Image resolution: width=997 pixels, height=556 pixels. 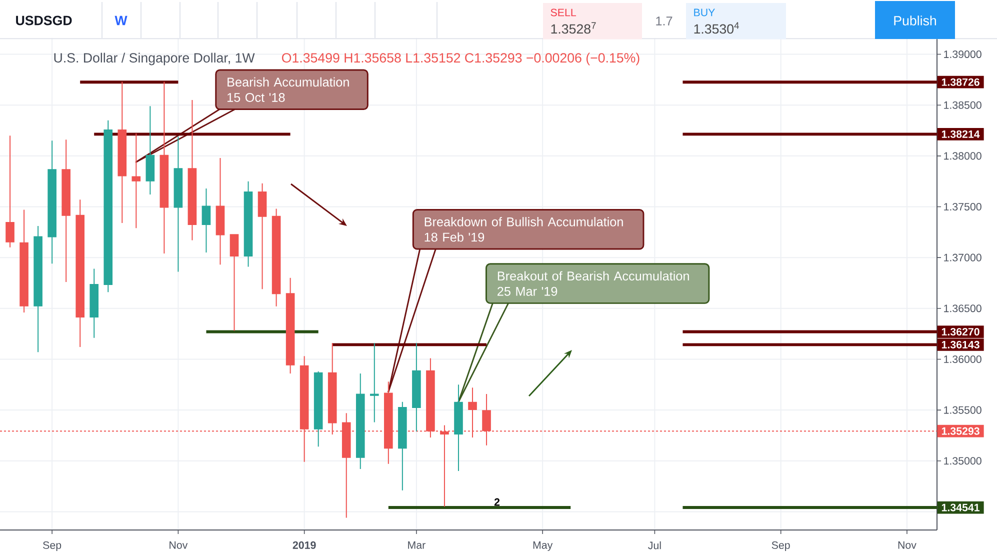 I want to click on text: 1.3528$^{7}$, so click(x=573, y=28).